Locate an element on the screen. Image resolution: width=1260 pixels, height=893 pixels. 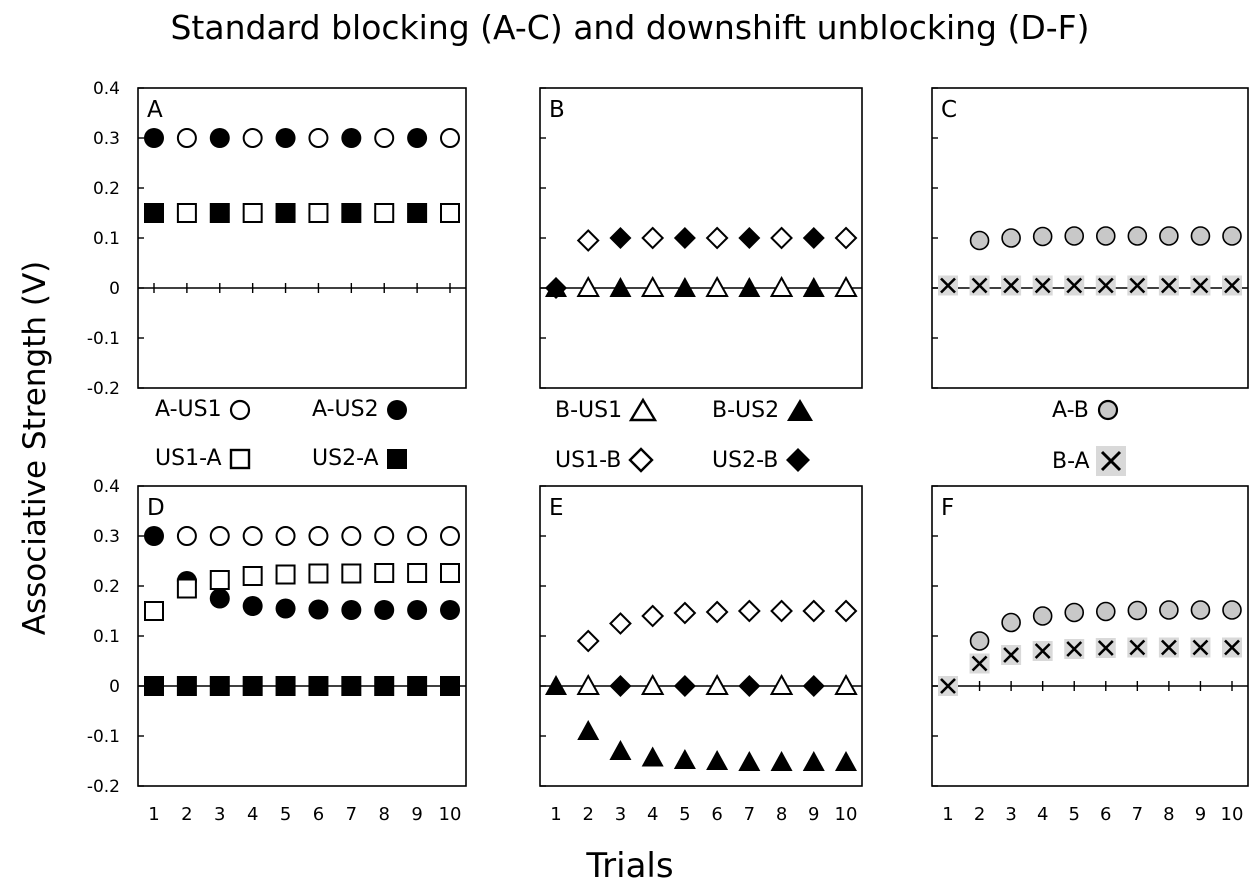
y-tick-label: 0 is located at coordinates (114, 289).